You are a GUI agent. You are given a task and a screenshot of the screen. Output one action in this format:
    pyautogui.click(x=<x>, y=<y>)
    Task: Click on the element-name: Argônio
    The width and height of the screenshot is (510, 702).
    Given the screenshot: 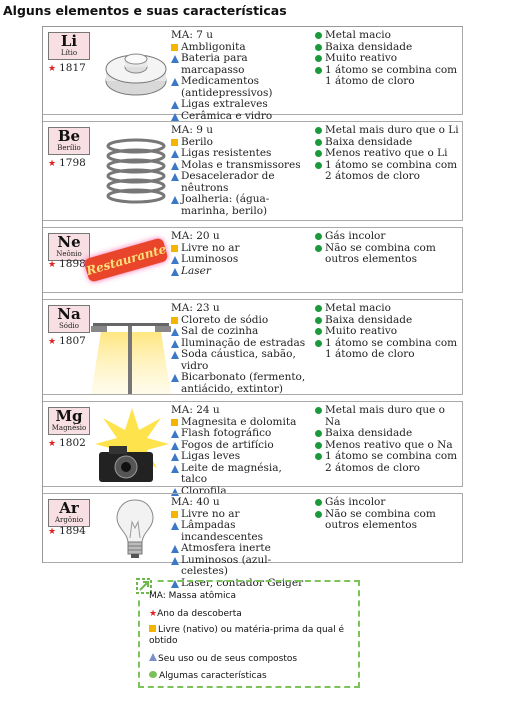 What is the action you would take?
    pyautogui.click(x=69, y=520)
    